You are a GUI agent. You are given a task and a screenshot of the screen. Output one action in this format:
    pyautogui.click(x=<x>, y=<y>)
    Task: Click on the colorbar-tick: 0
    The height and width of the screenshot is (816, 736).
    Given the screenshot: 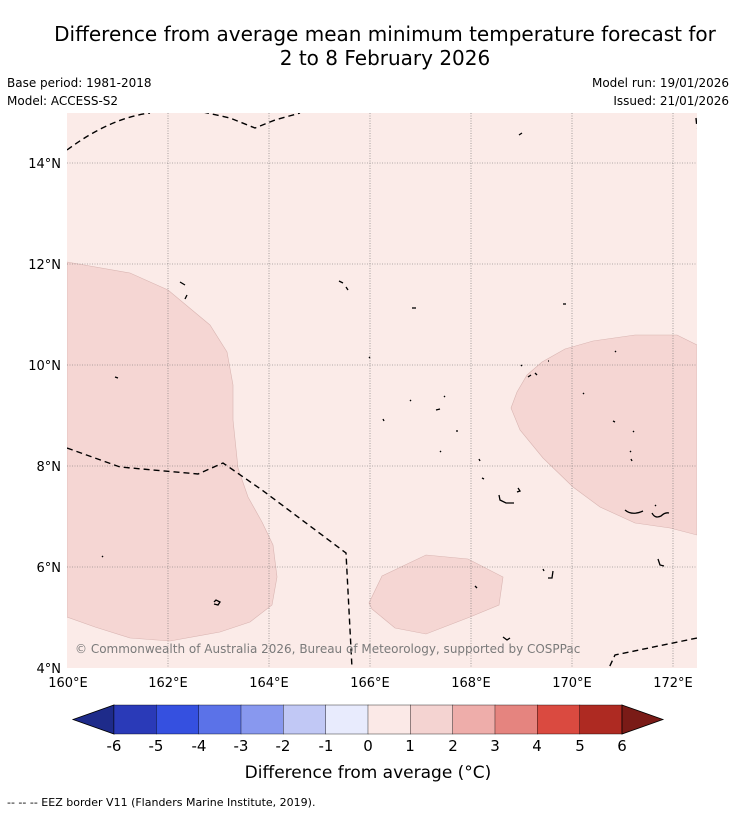 What is the action you would take?
    pyautogui.click(x=368, y=746)
    